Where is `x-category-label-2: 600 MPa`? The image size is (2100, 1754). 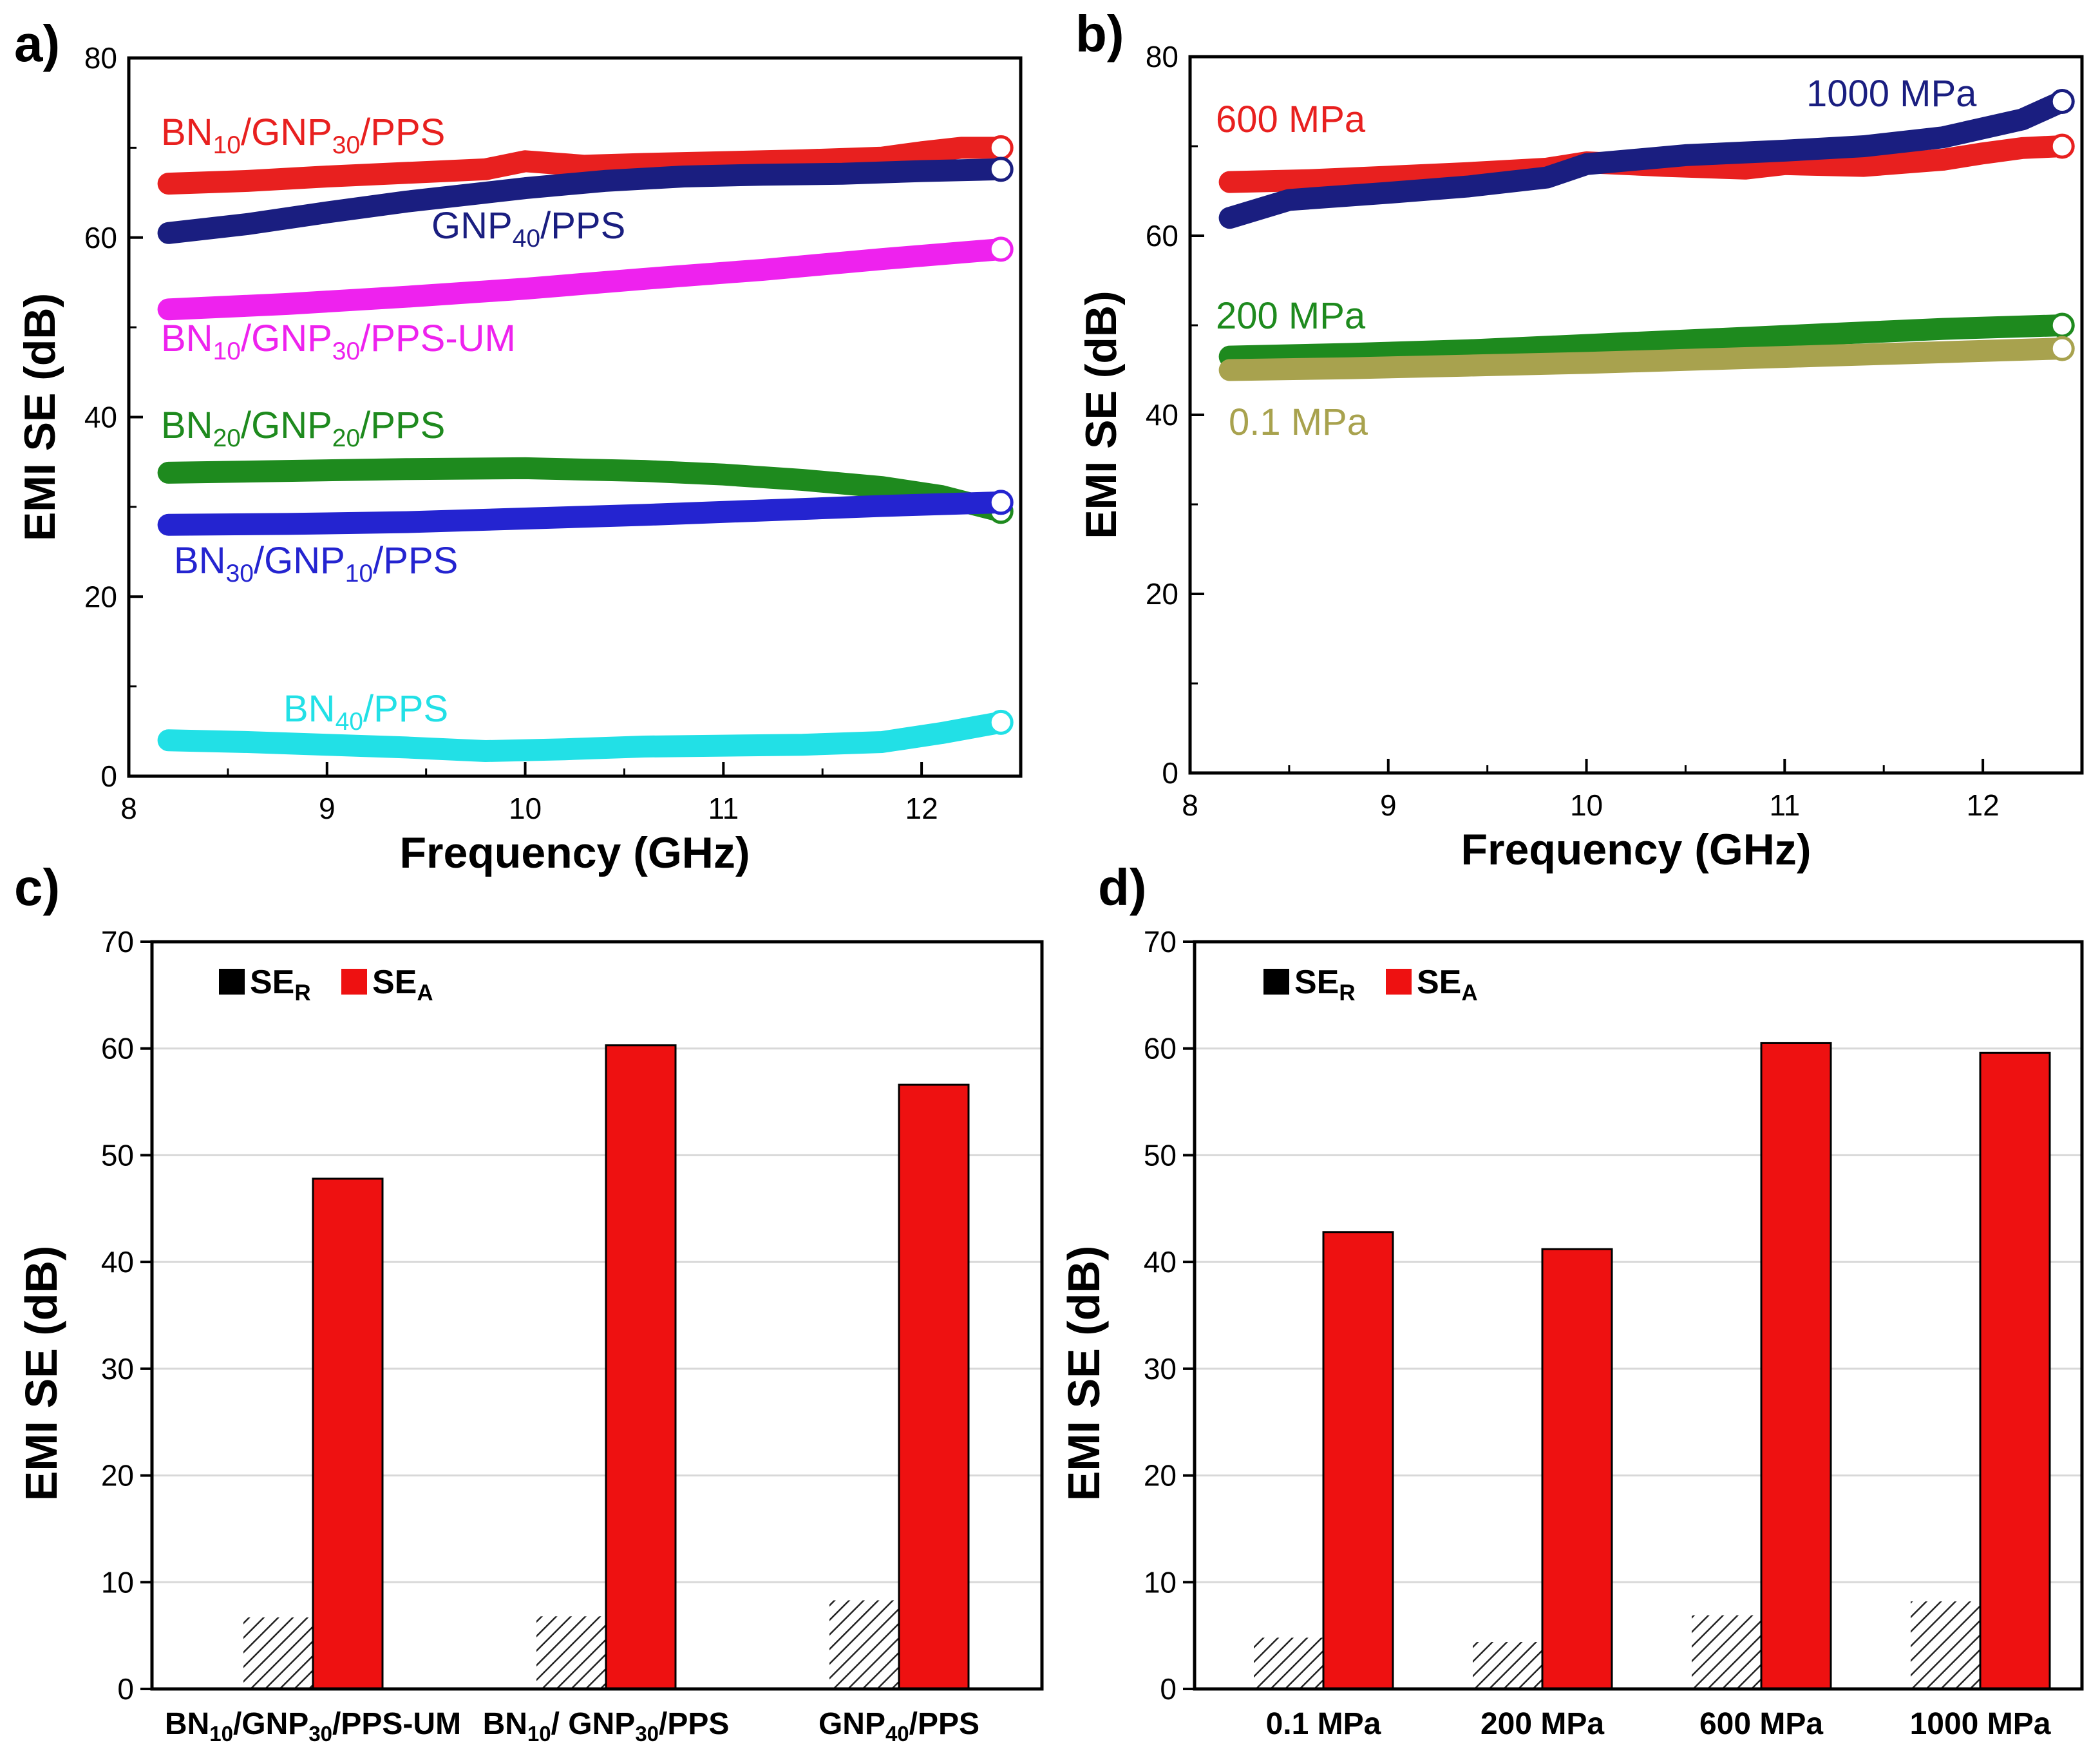 x-category-label-2: 600 MPa is located at coordinates (1761, 1724).